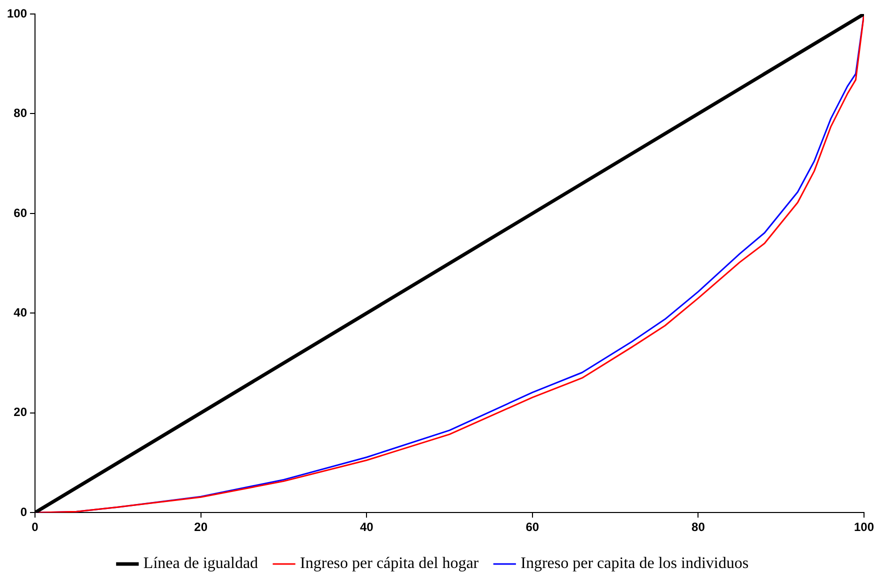  Describe the element at coordinates (200, 563) in the screenshot. I see `legend-label: Línea de igualdad` at that location.